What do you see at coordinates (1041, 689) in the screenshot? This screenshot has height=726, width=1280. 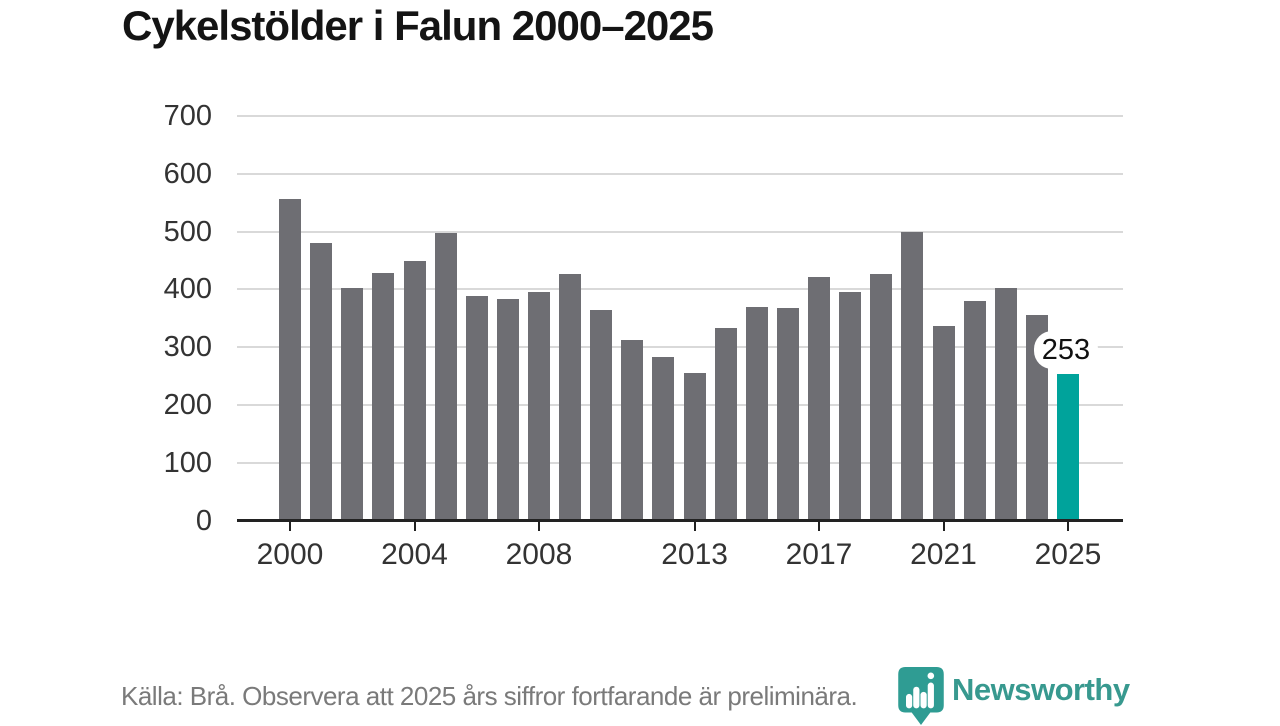 I see `newsworthy-logo-text: Newsworthy` at bounding box center [1041, 689].